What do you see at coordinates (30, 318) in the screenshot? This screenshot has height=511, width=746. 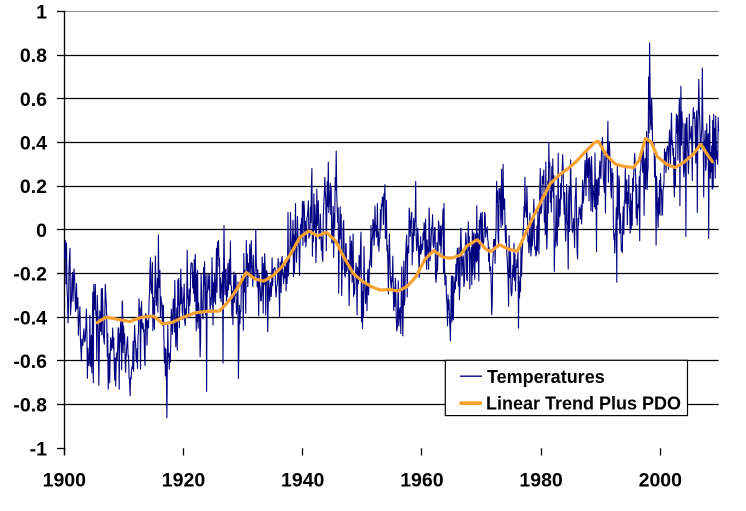 I see `svg-text: -0.4` at bounding box center [30, 318].